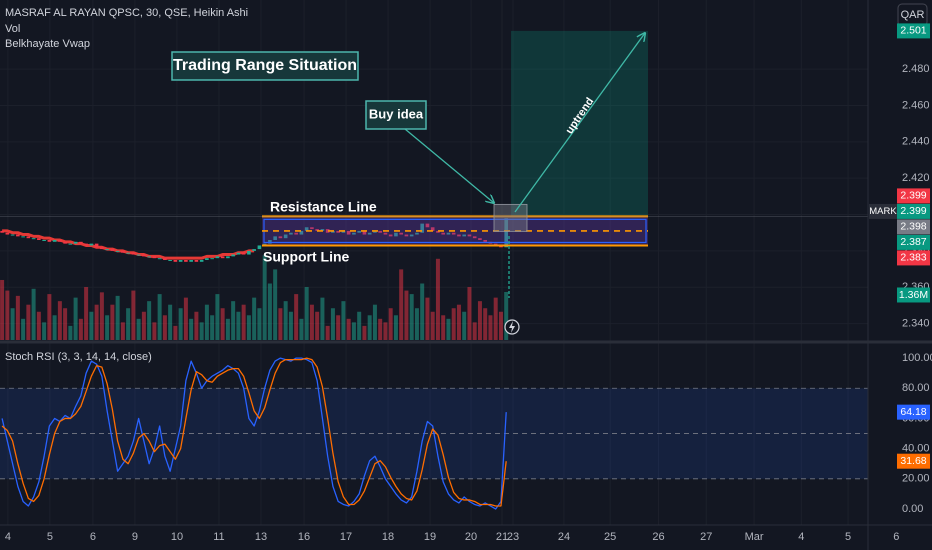  I want to click on rsi-tick-label: 0.00, so click(912, 509).